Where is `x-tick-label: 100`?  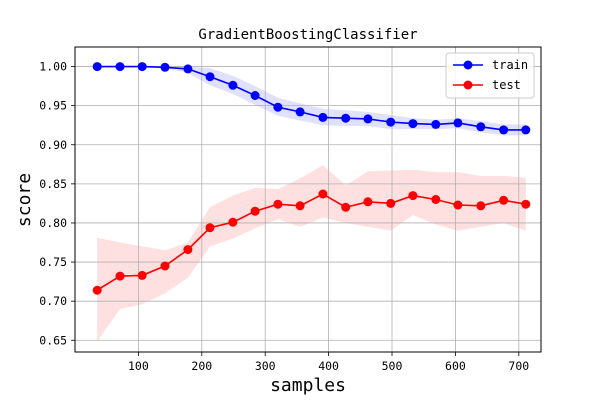
x-tick-label: 100 is located at coordinates (138, 366).